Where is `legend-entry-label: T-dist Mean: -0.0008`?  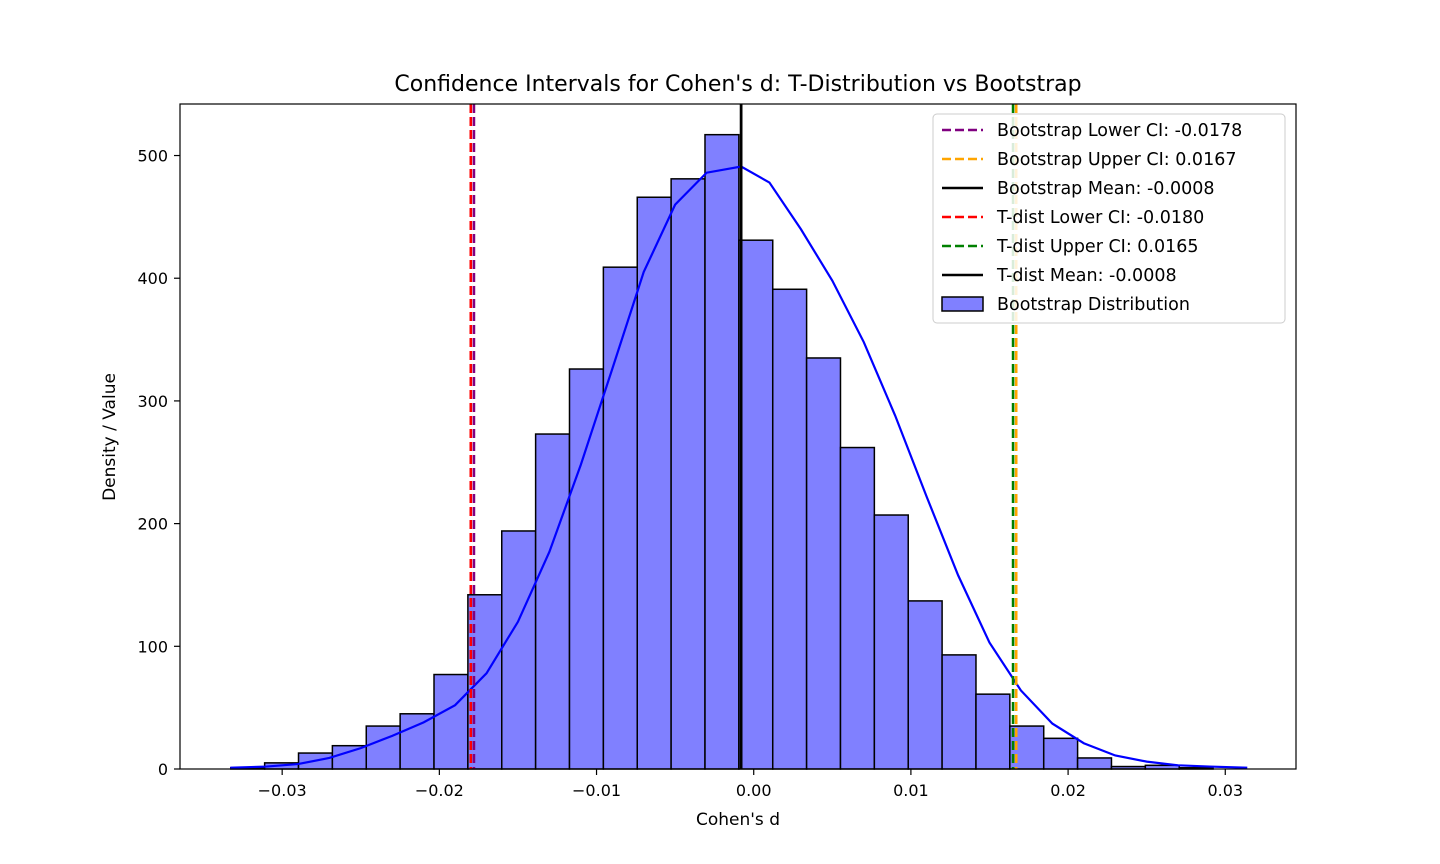 legend-entry-label: T-dist Mean: -0.0008 is located at coordinates (1086, 276).